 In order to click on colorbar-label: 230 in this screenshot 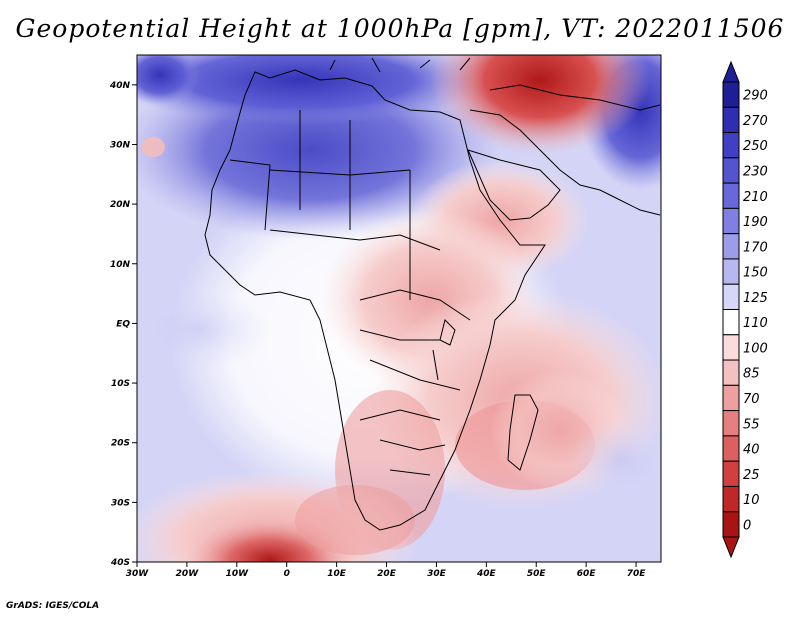, I will do `click(755, 171)`.